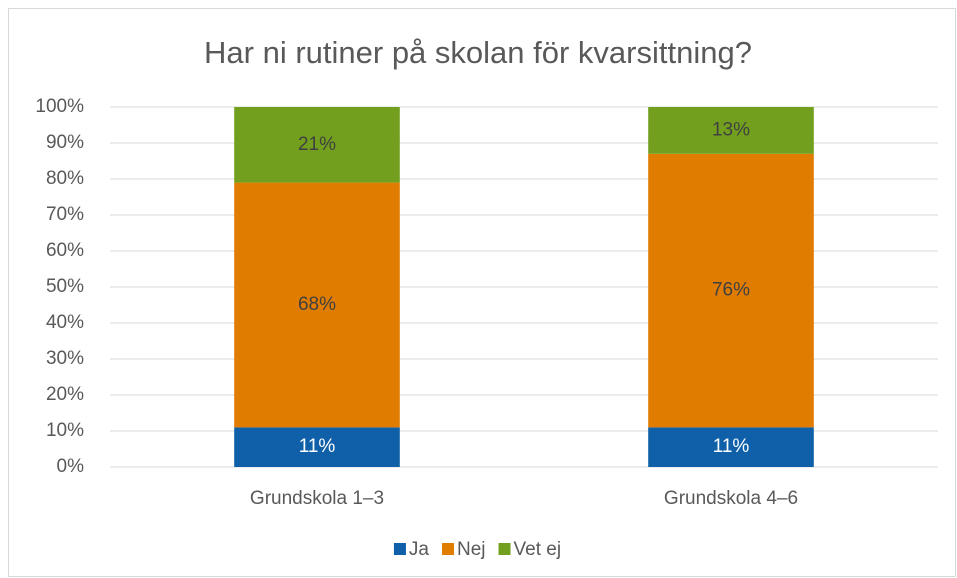 The height and width of the screenshot is (578, 957). What do you see at coordinates (65, 322) in the screenshot?
I see `y-tick-label: 40%` at bounding box center [65, 322].